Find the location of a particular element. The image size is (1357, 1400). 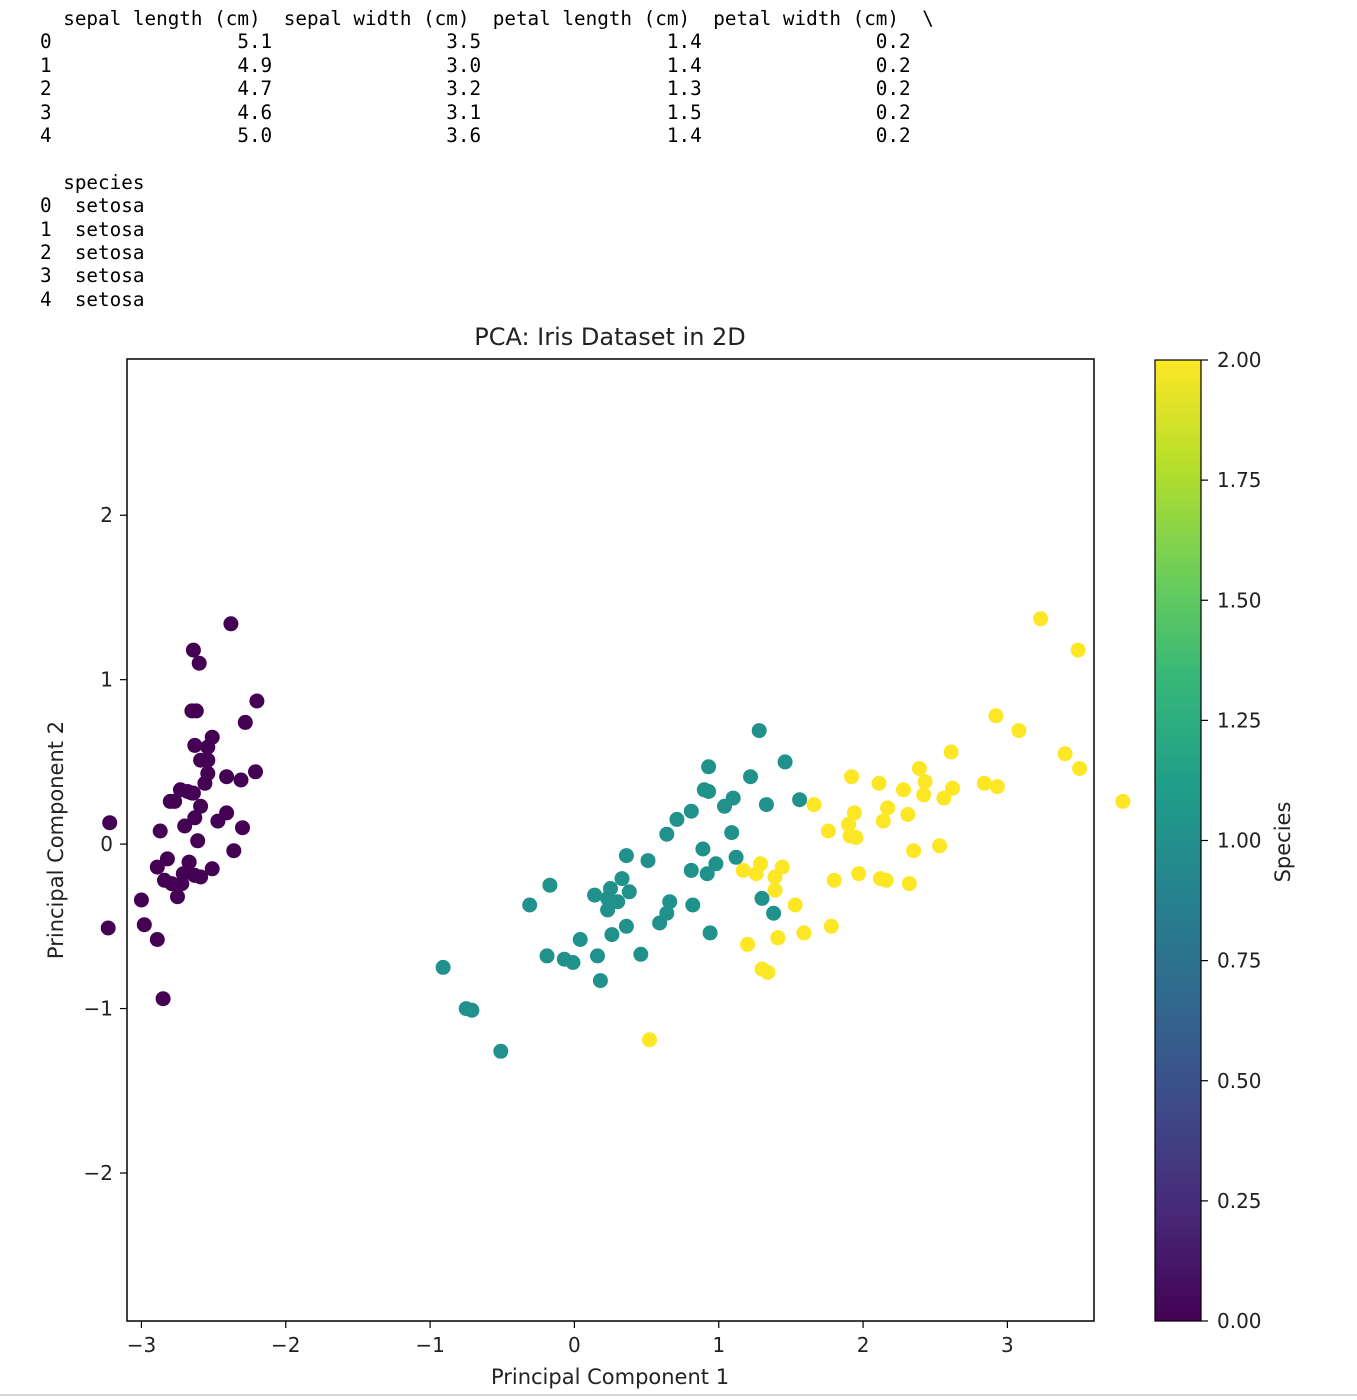

colorbar-tick-label: 0.50 is located at coordinates (1239, 1081).